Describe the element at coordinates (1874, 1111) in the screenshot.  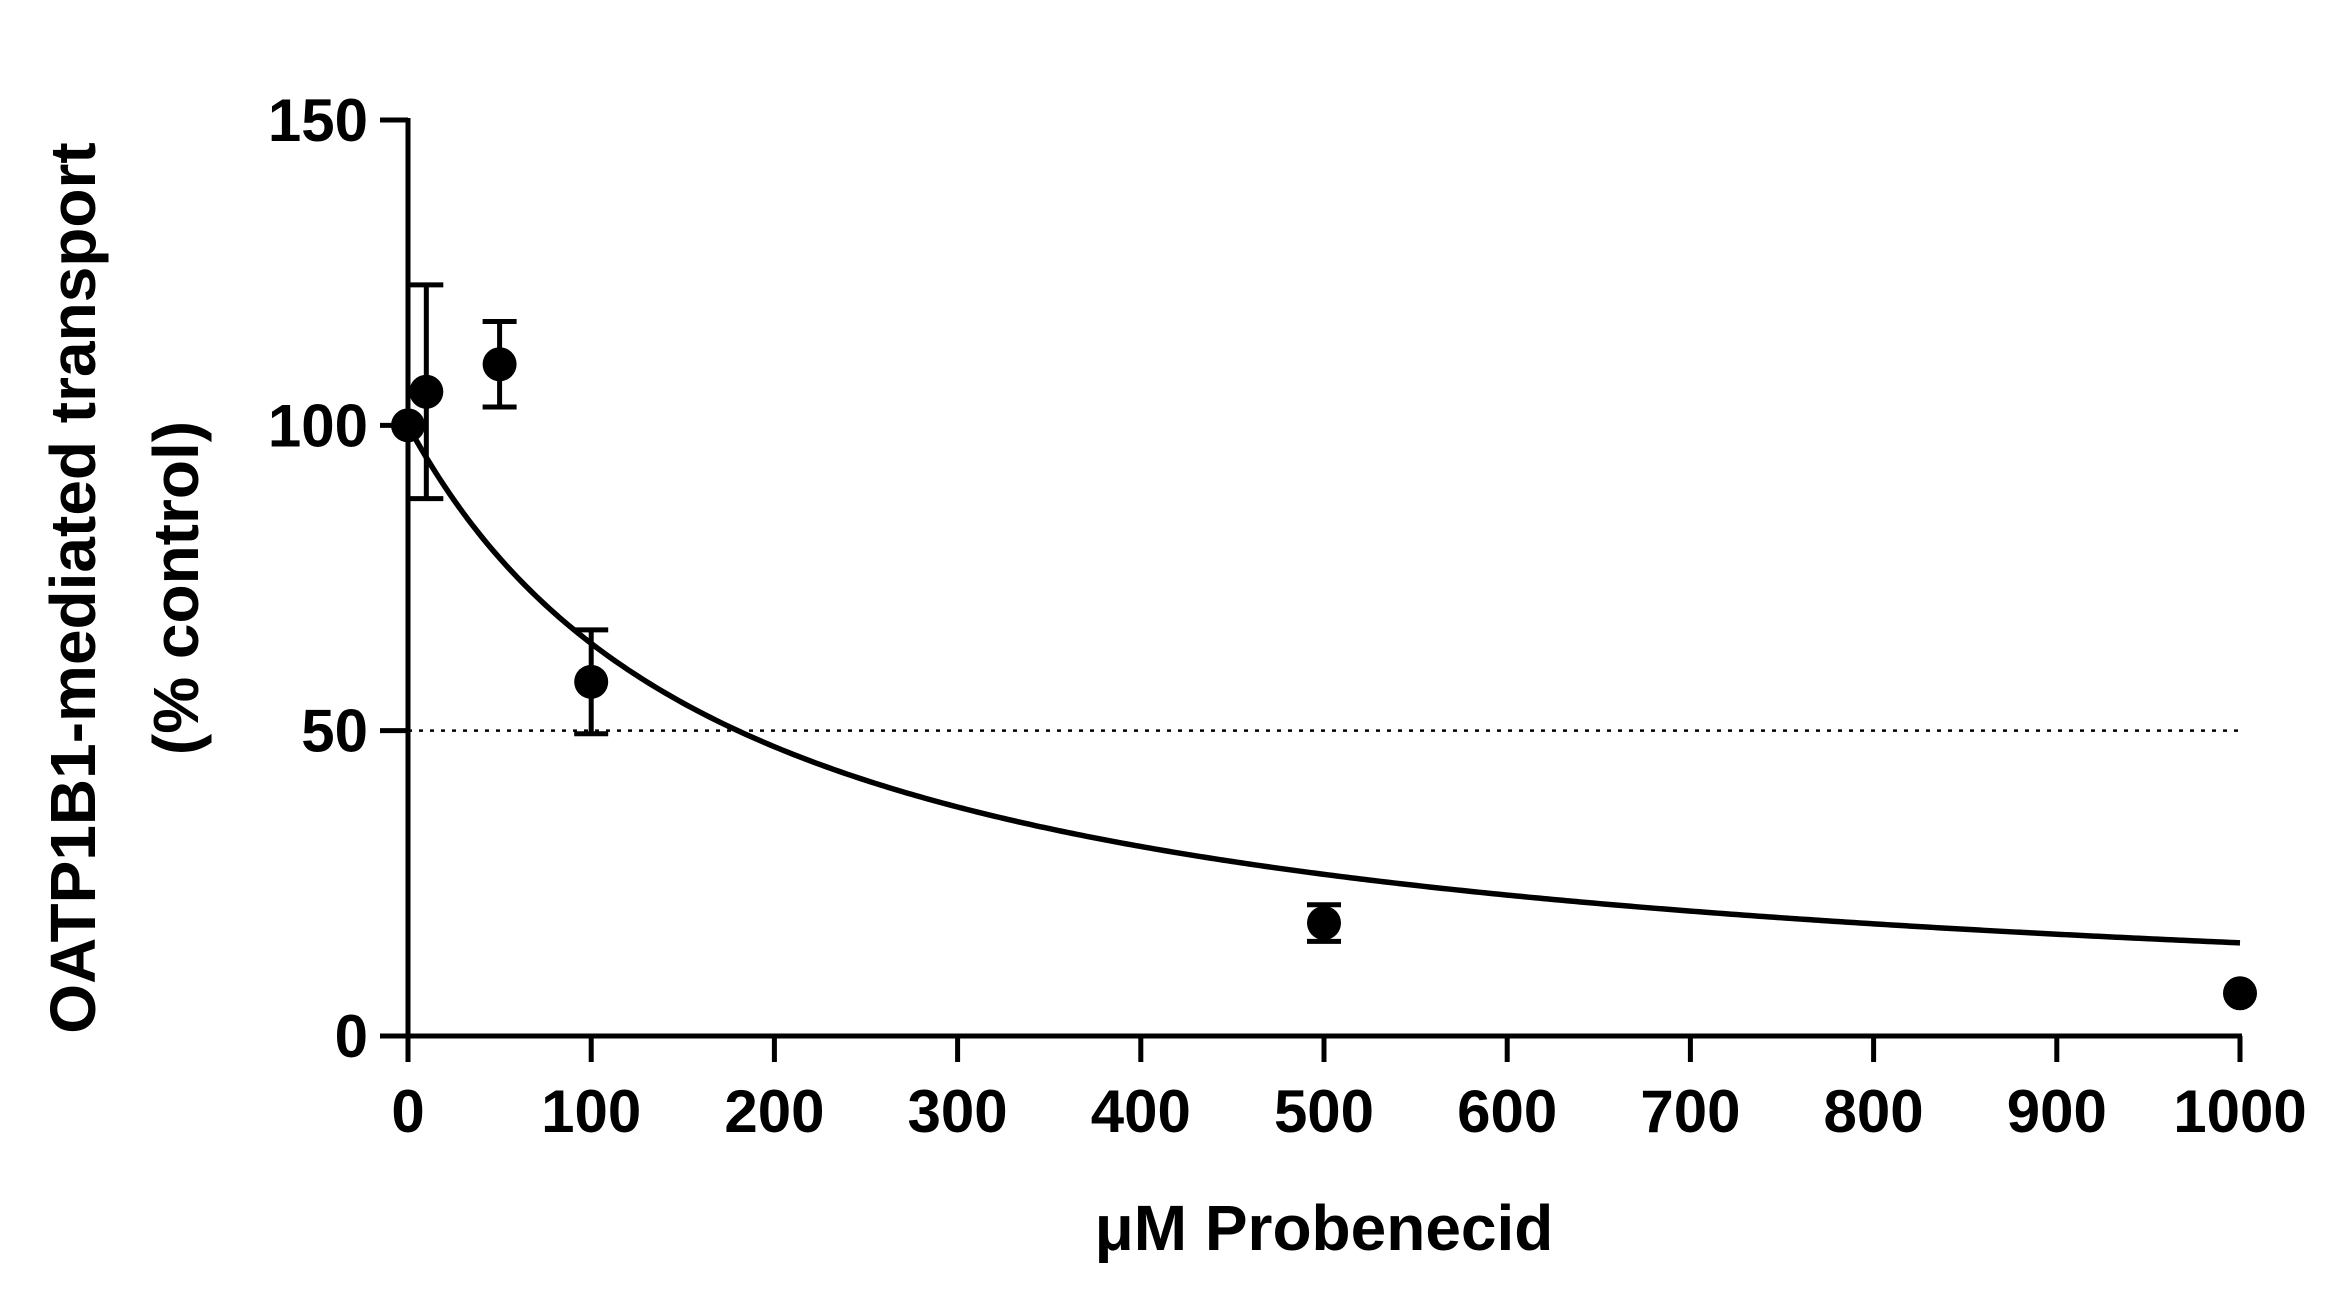
I see `x-tick-label-800: 800` at that location.